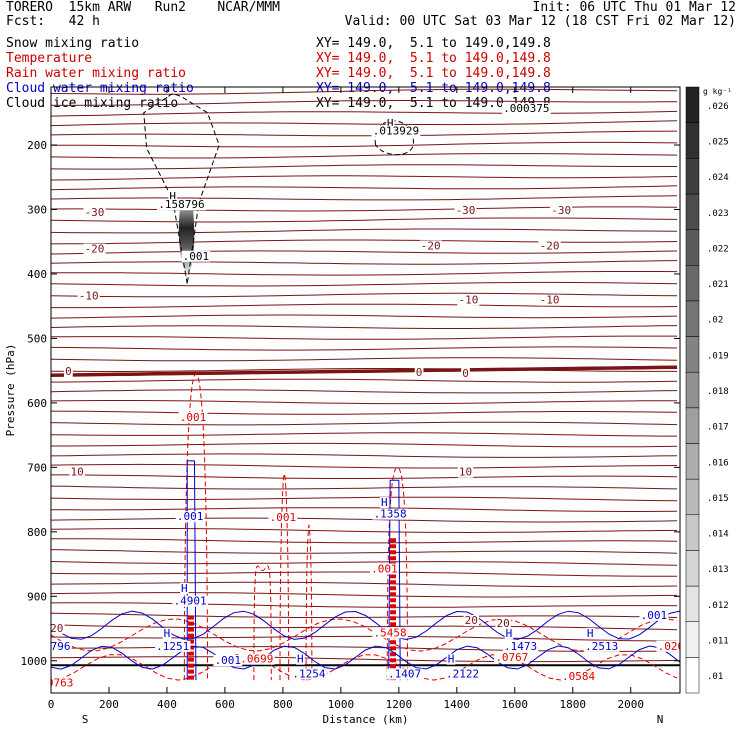 The image size is (740, 740). I want to click on colorbar-label: .018, so click(718, 392).